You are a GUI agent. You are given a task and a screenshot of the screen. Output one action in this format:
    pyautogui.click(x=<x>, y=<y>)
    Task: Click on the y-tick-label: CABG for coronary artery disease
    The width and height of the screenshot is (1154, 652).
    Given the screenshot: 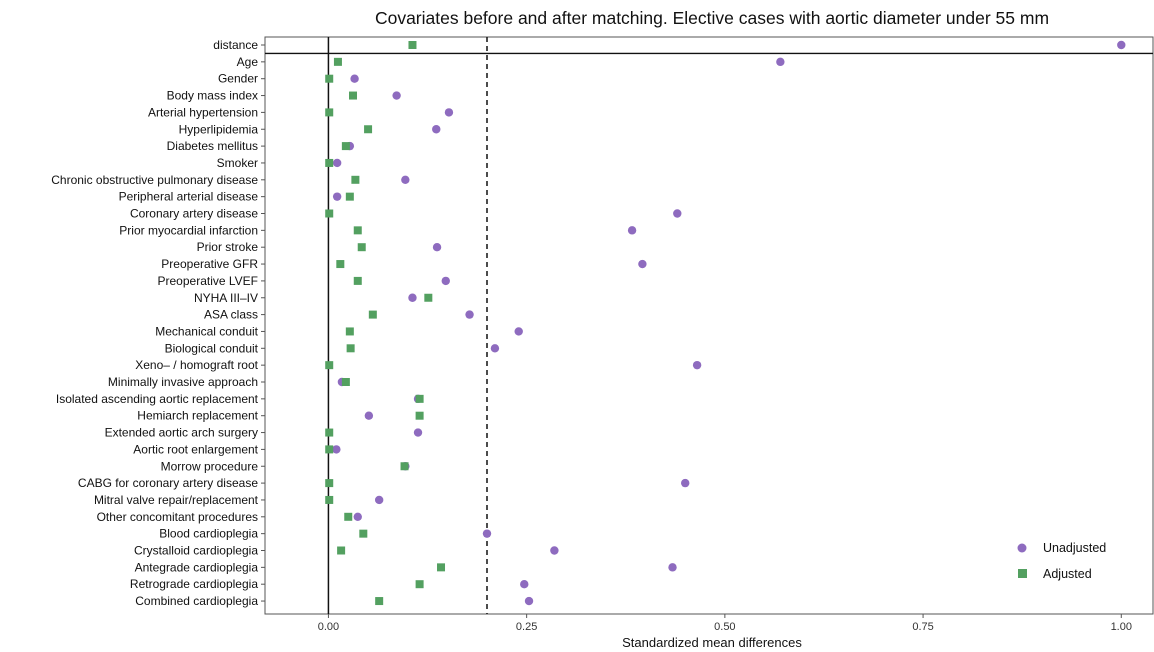 What is the action you would take?
    pyautogui.click(x=168, y=483)
    